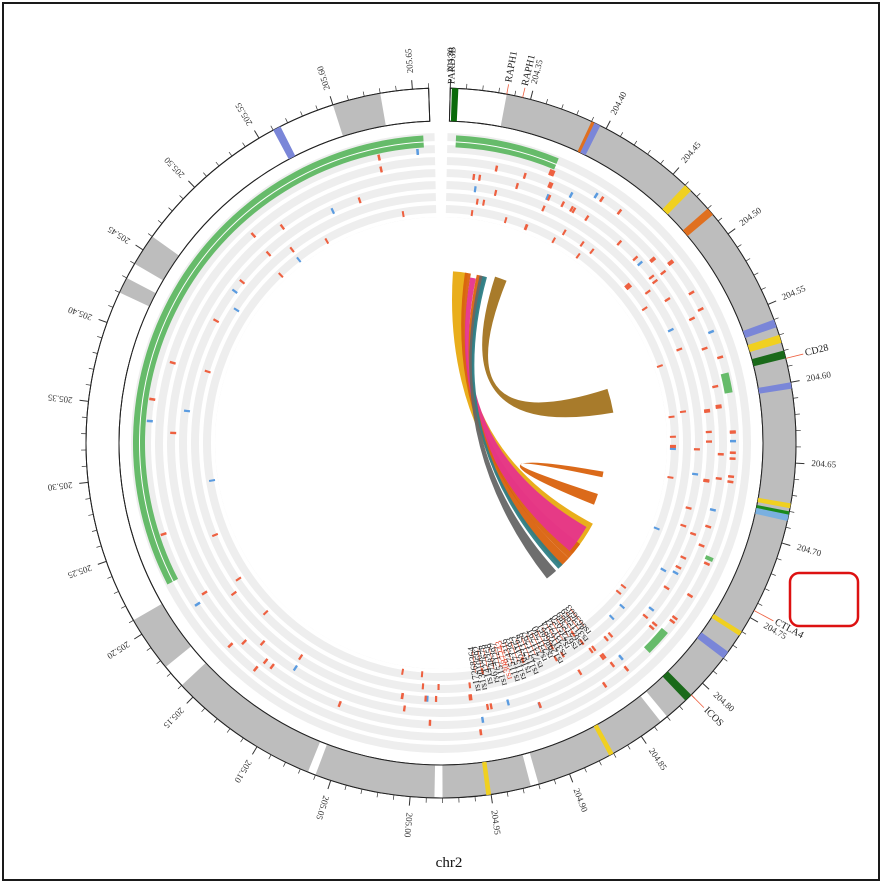  Describe the element at coordinates (824, 463) in the screenshot. I see `axis-tick-label: 204.65` at that location.